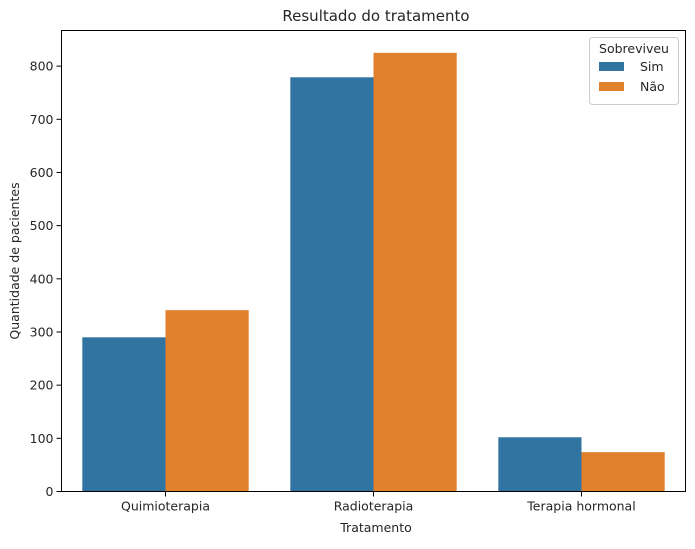  What do you see at coordinates (415, 272) in the screenshot?
I see `bar-não-1` at bounding box center [415, 272].